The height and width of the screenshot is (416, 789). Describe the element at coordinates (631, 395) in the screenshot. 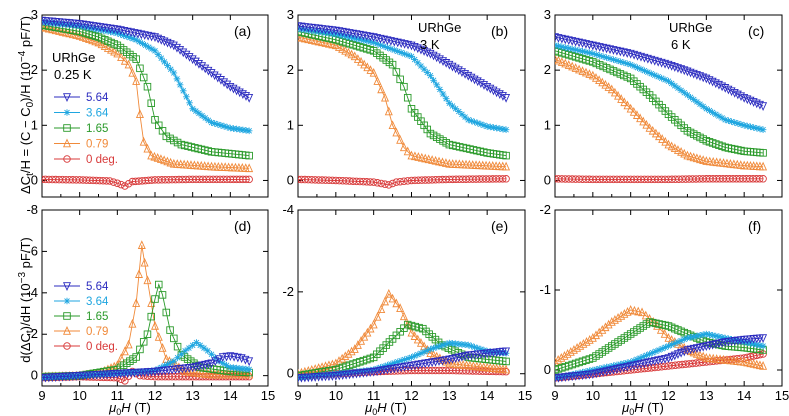

I see `x-tick-label: 11` at that location.